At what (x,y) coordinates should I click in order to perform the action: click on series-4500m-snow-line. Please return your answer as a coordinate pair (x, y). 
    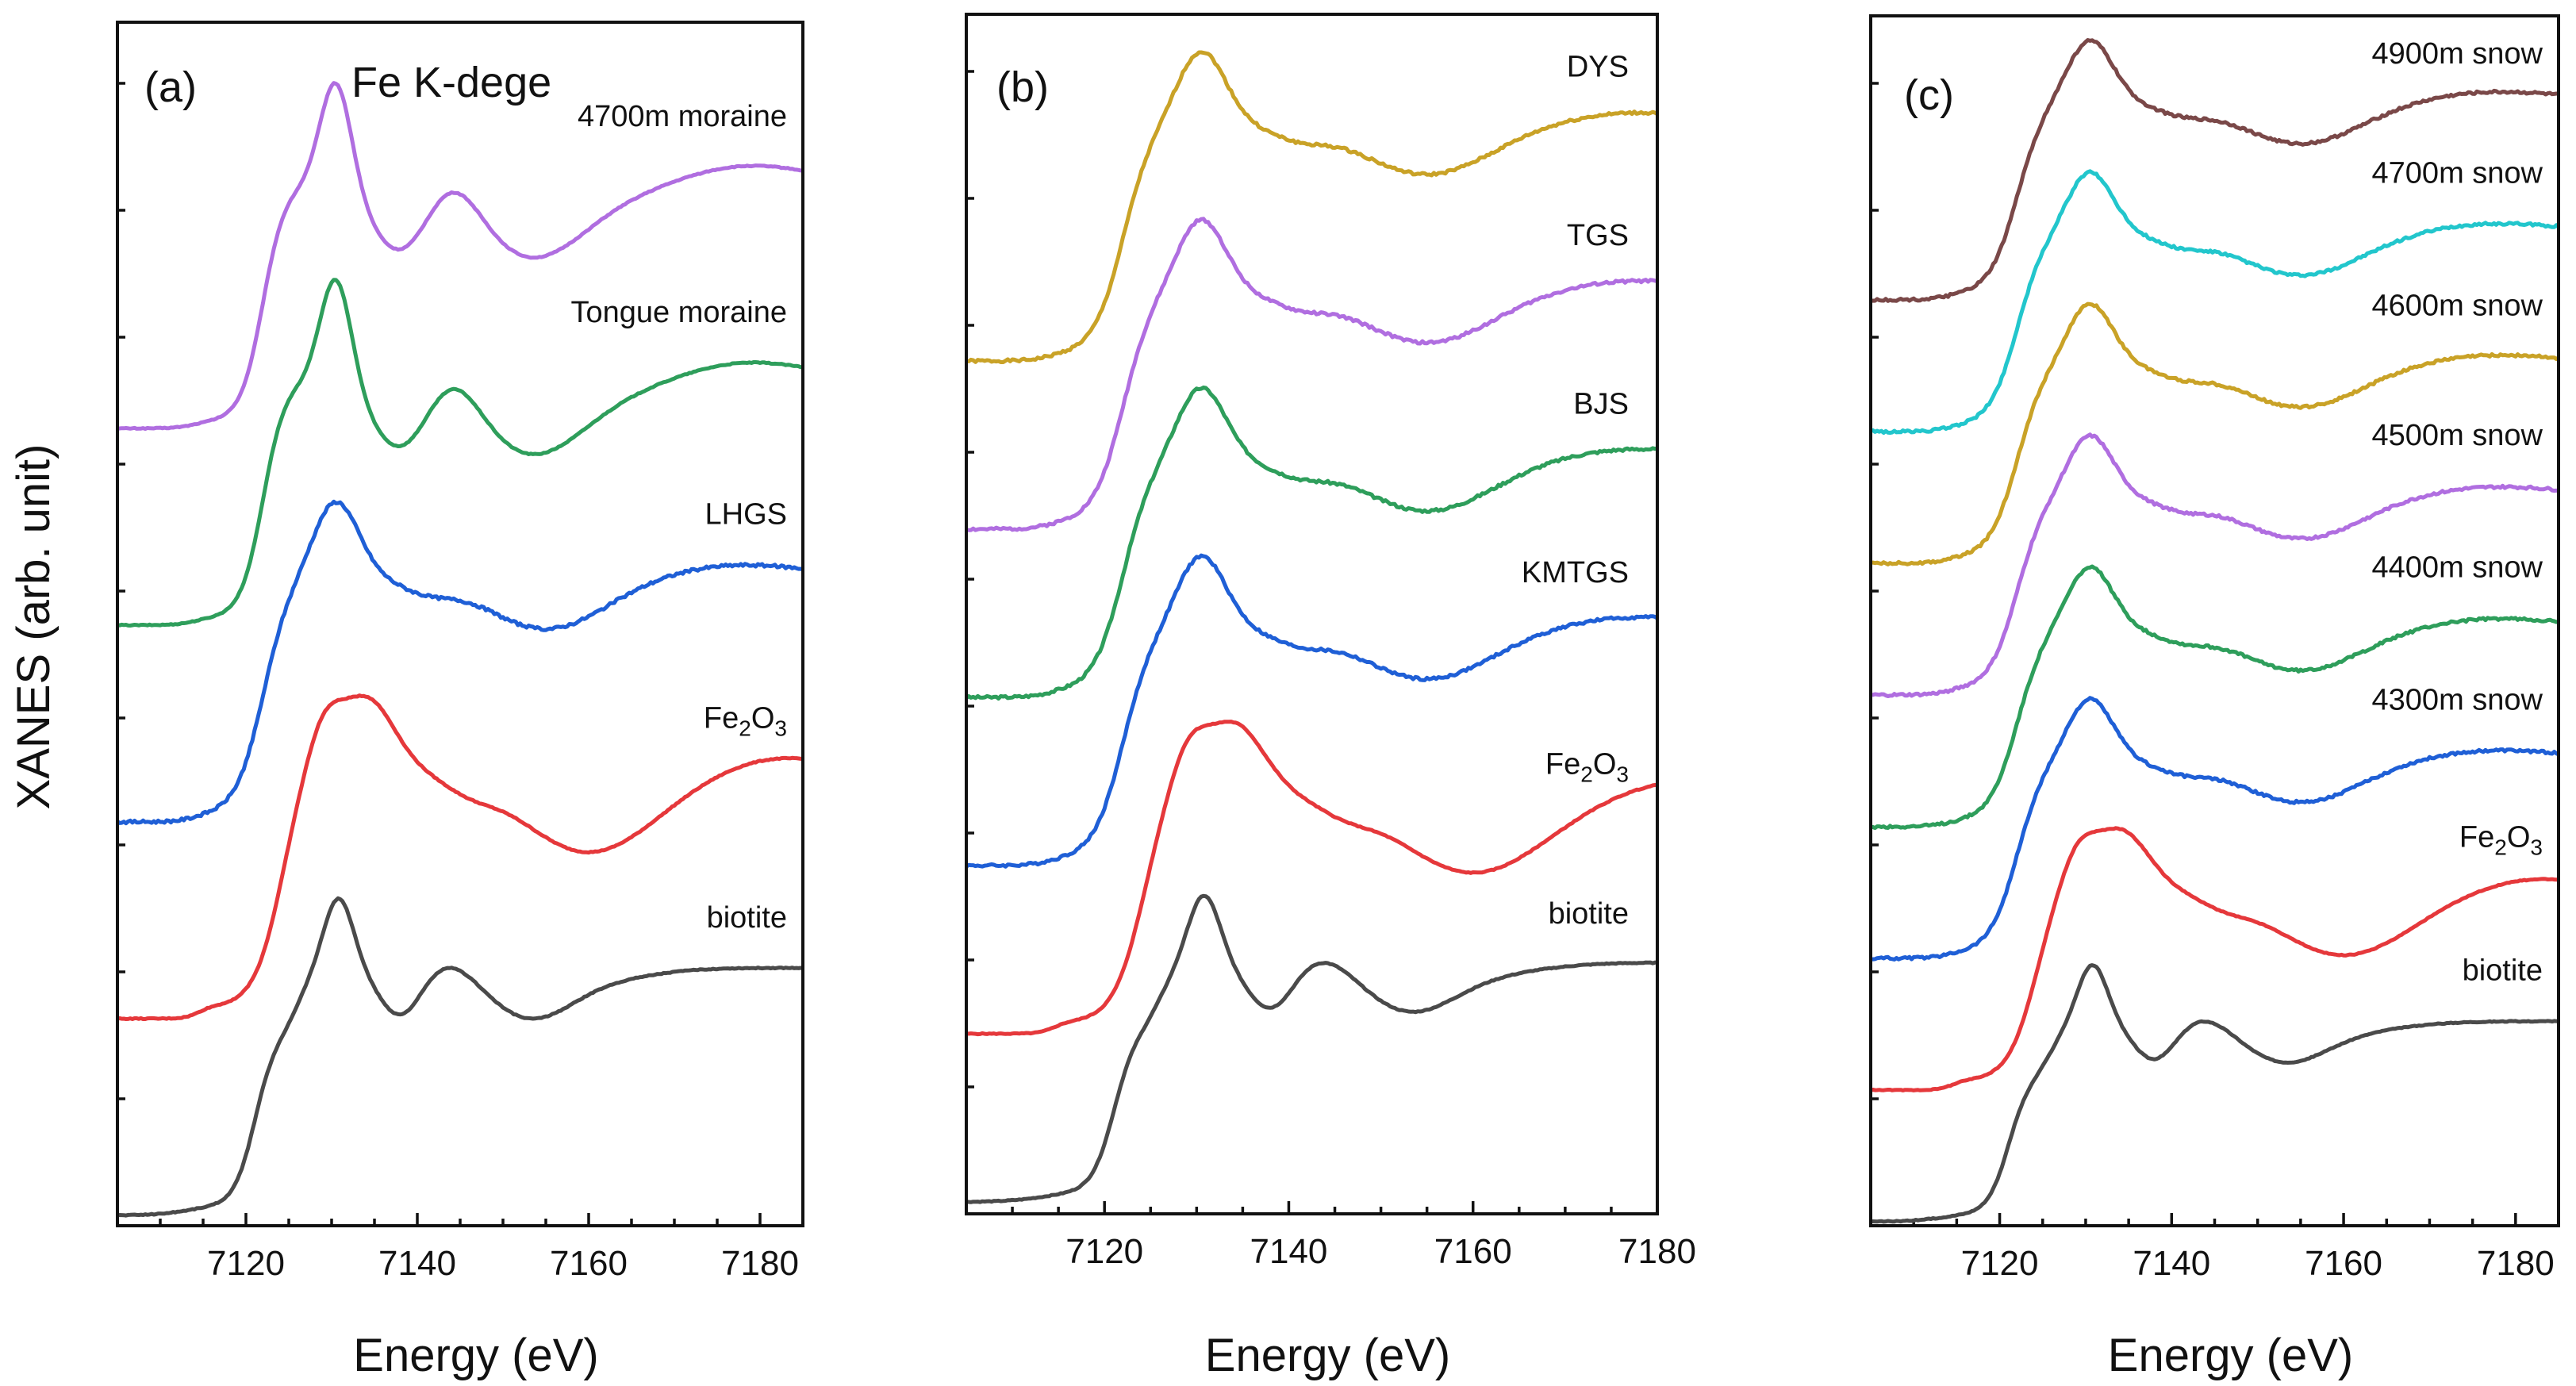
    Looking at the image, I should click on (2214, 565).